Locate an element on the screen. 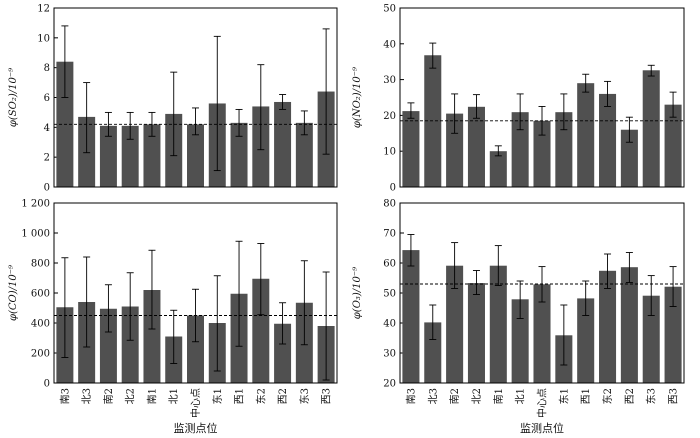 This screenshot has width=700, height=438. category-label: 东1 is located at coordinates (217, 396).